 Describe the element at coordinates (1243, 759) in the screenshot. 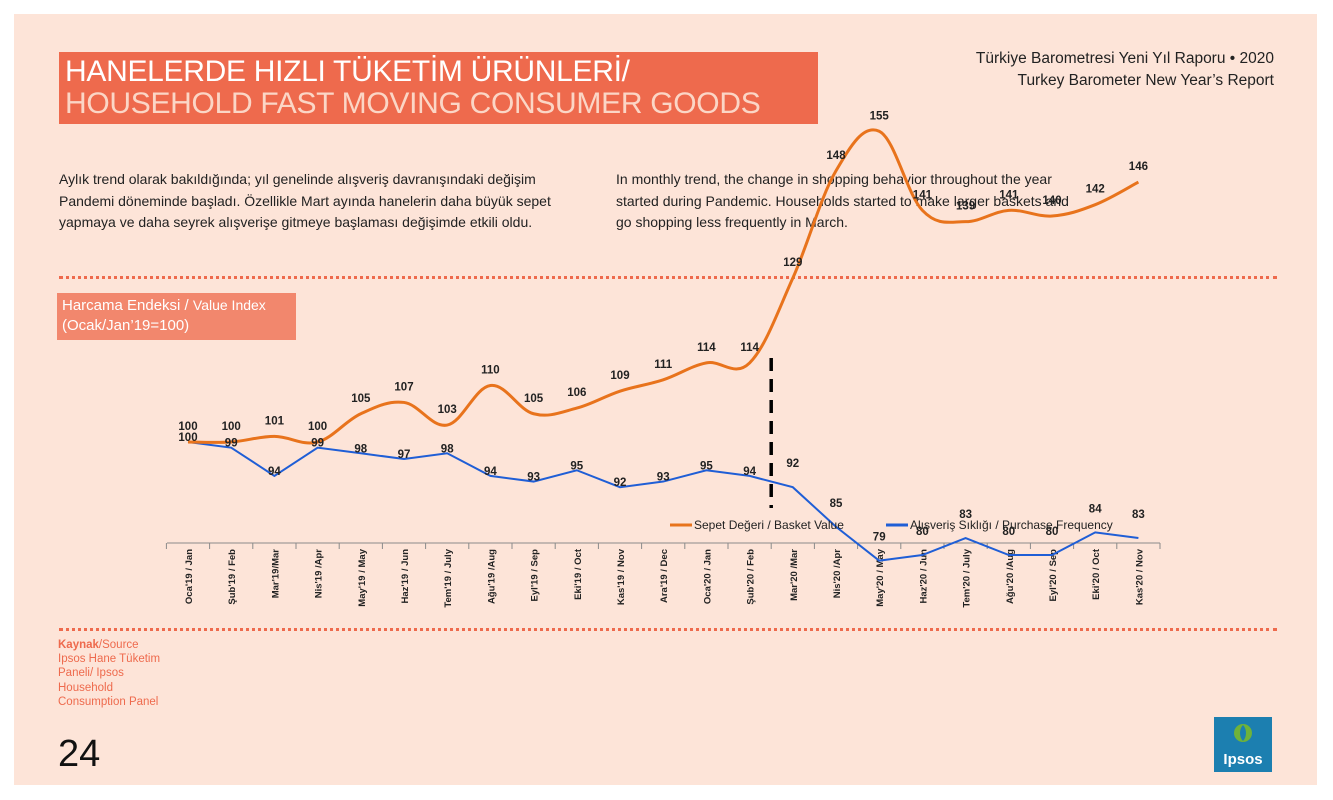

I see `logo-text: Ipsos` at that location.